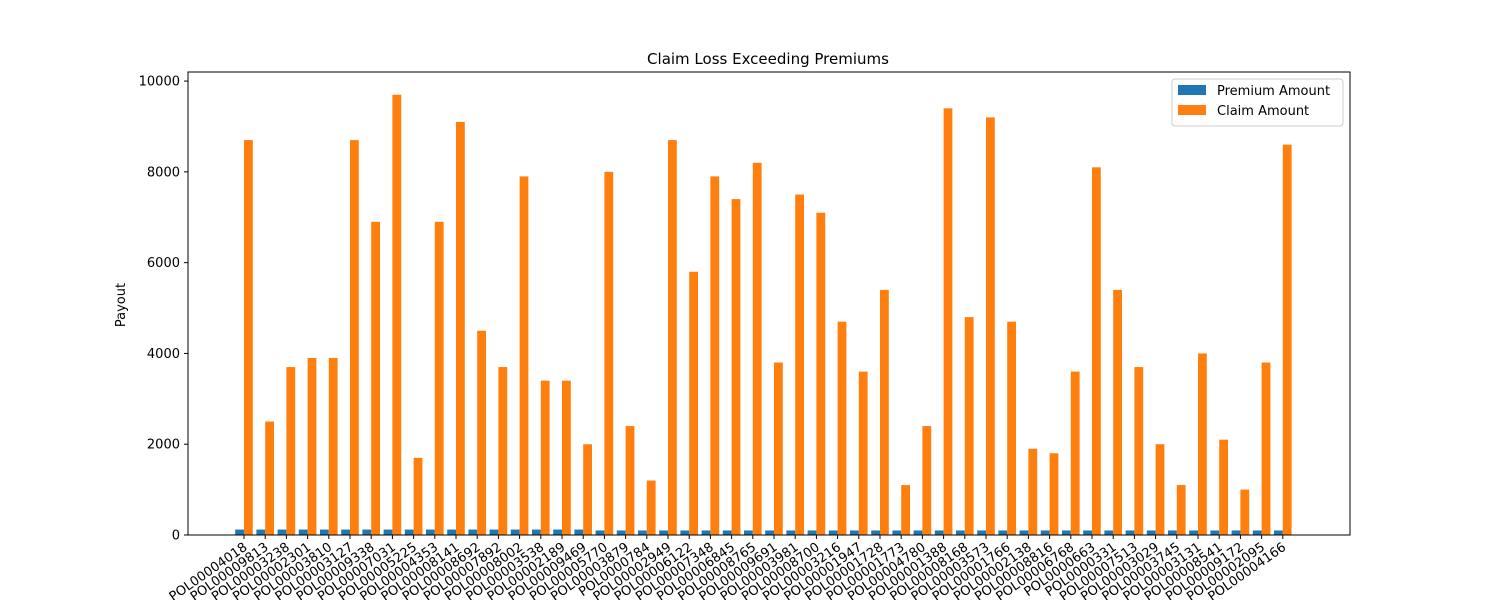 The image size is (1500, 604). Describe the element at coordinates (768, 59) in the screenshot. I see `chart-title: Claim Loss Exceeding Premiums` at that location.